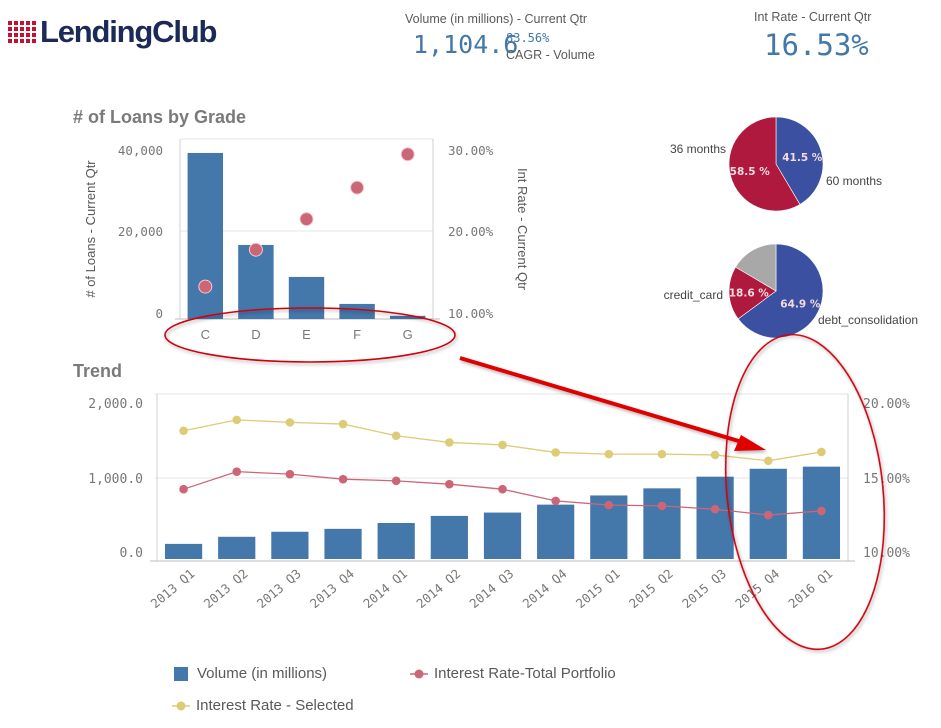  What do you see at coordinates (886, 553) in the screenshot?
I see `trend-y2tick: 10.00%` at bounding box center [886, 553].